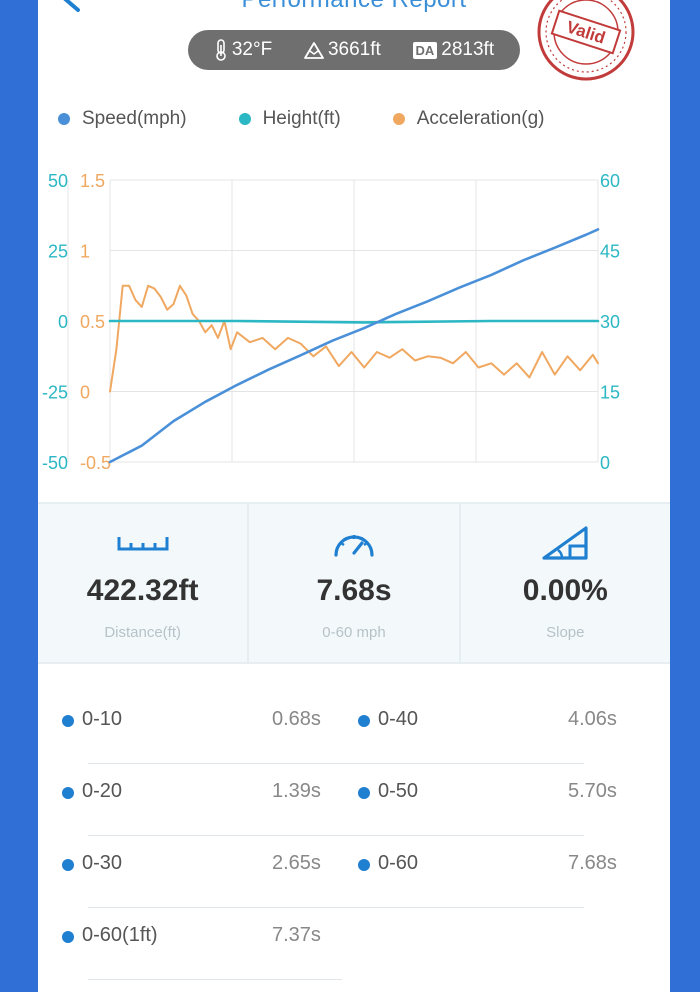 The height and width of the screenshot is (992, 700). What do you see at coordinates (58, 252) in the screenshot?
I see `height-axis-tick: 25` at bounding box center [58, 252].